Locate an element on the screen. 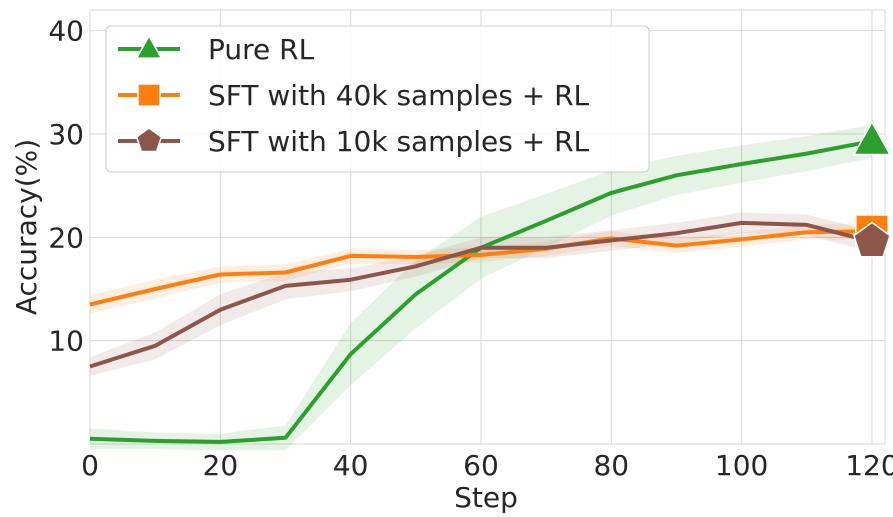  y-tick-labels: 10 20 30 40 is located at coordinates (66, 186).